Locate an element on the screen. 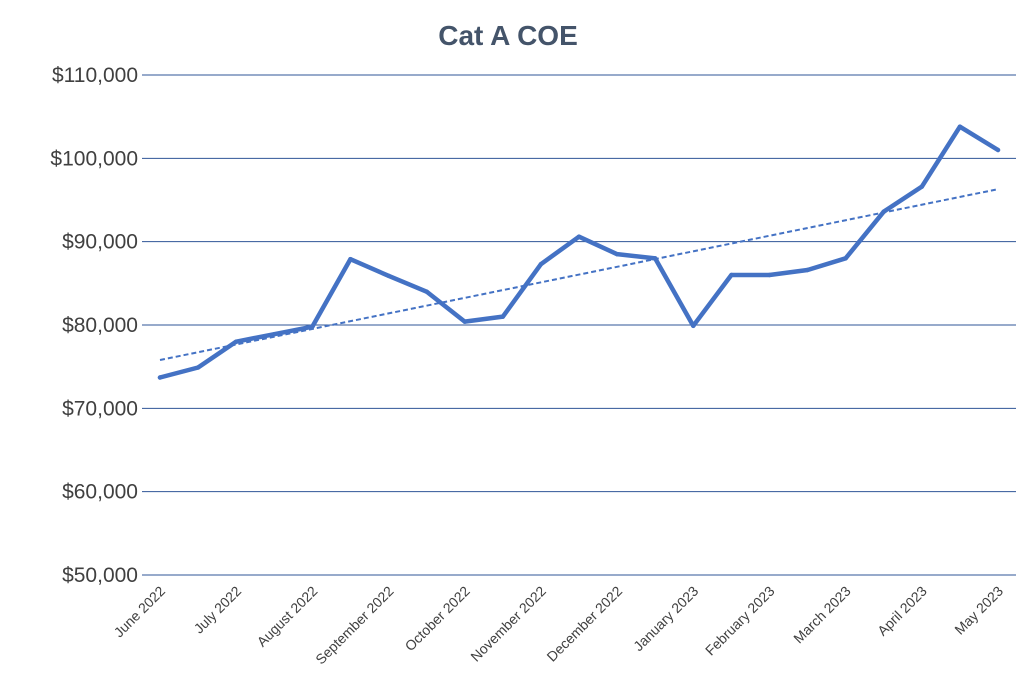 The image size is (1024, 683). y-tick-label: $70,000 is located at coordinates (100, 408).